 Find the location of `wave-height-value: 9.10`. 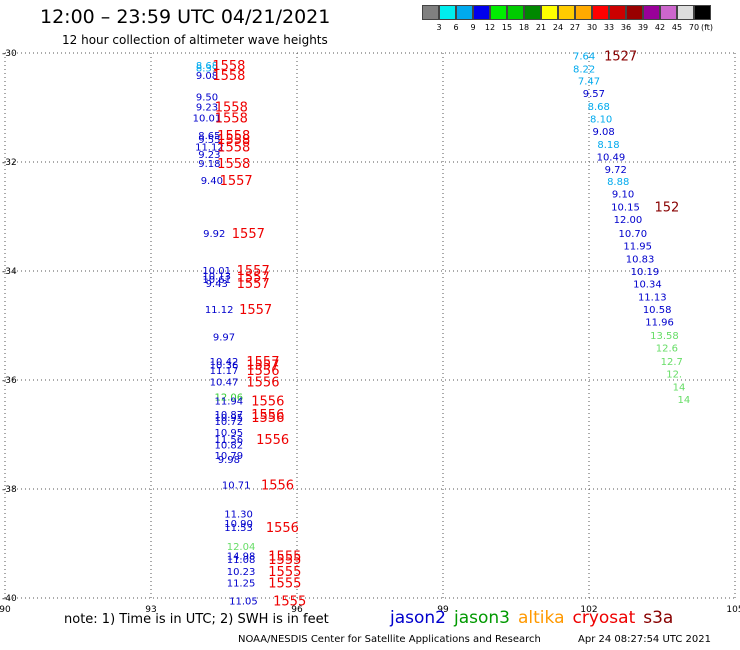

wave-height-value: 9.10 is located at coordinates (623, 195).